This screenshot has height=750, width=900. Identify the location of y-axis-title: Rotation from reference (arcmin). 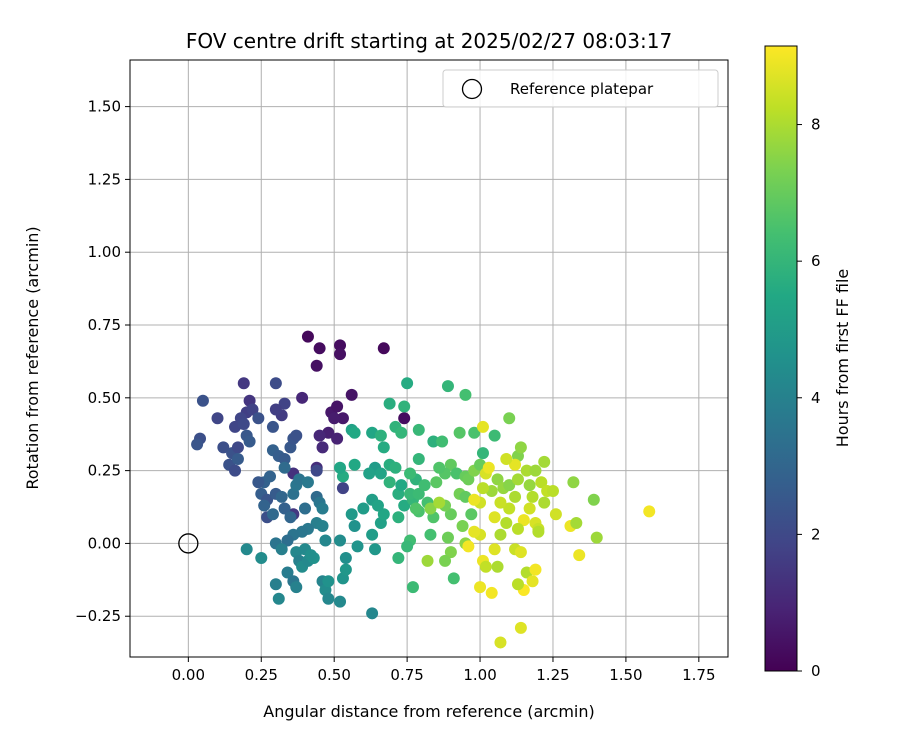
(32, 357).